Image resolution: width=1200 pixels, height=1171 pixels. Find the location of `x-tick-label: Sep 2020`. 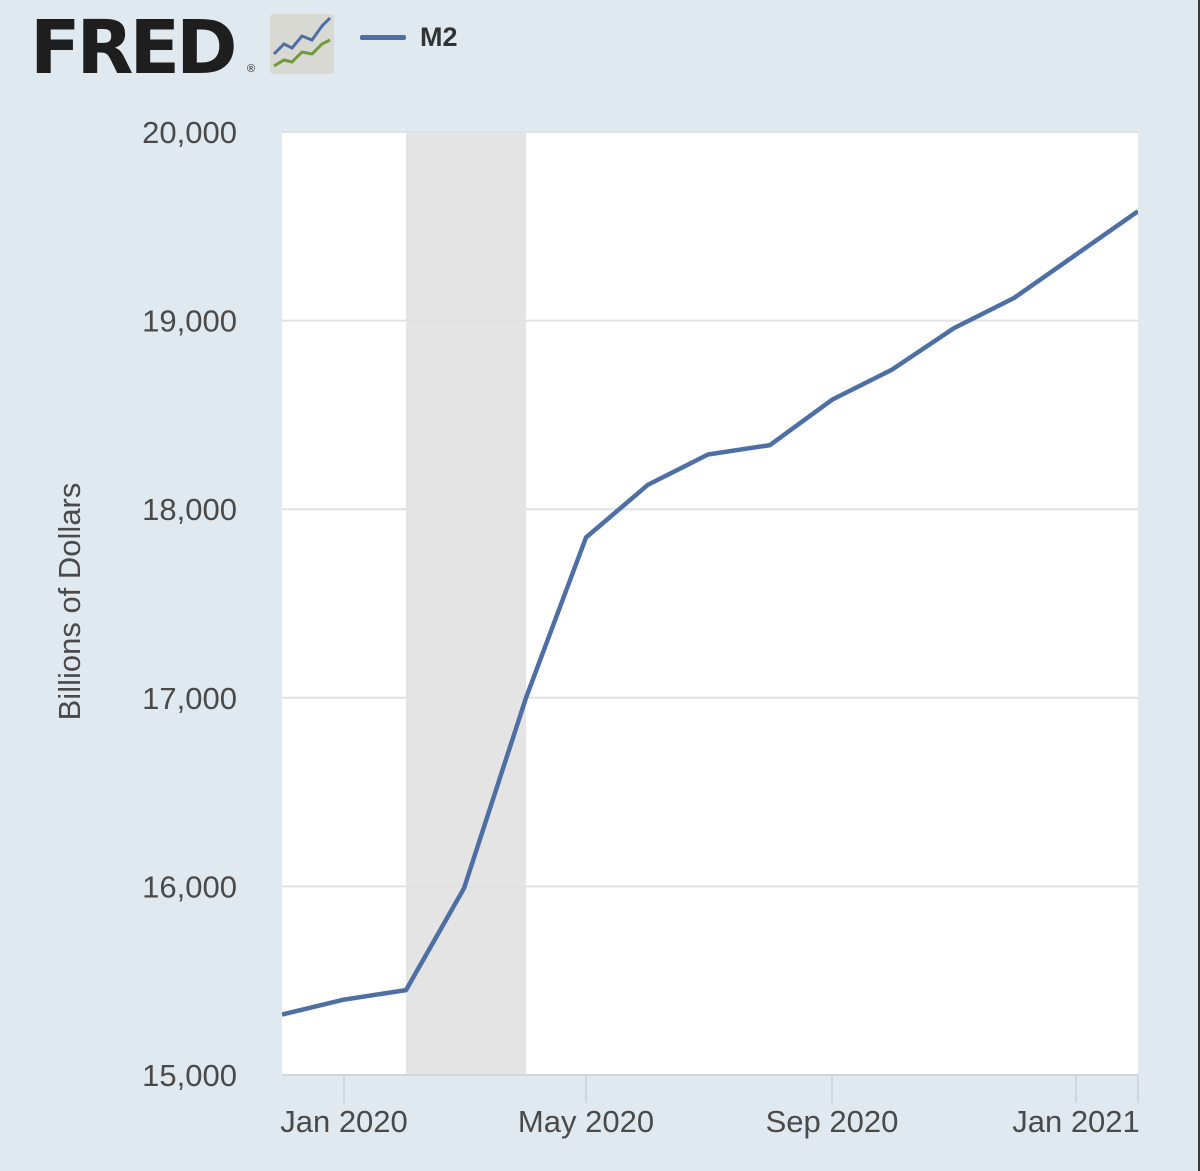

x-tick-label: Sep 2020 is located at coordinates (832, 1121).